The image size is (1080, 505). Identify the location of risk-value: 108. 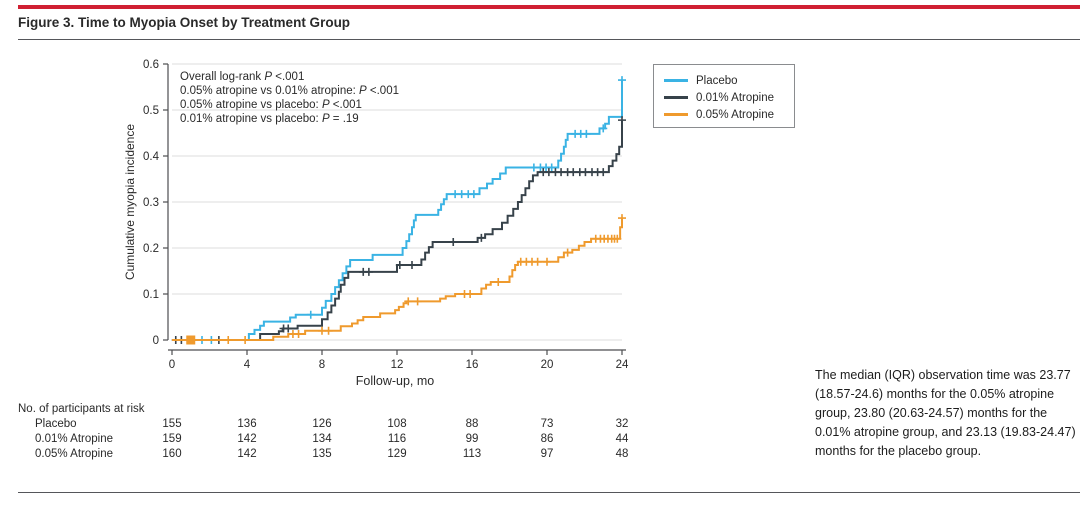
(397, 424).